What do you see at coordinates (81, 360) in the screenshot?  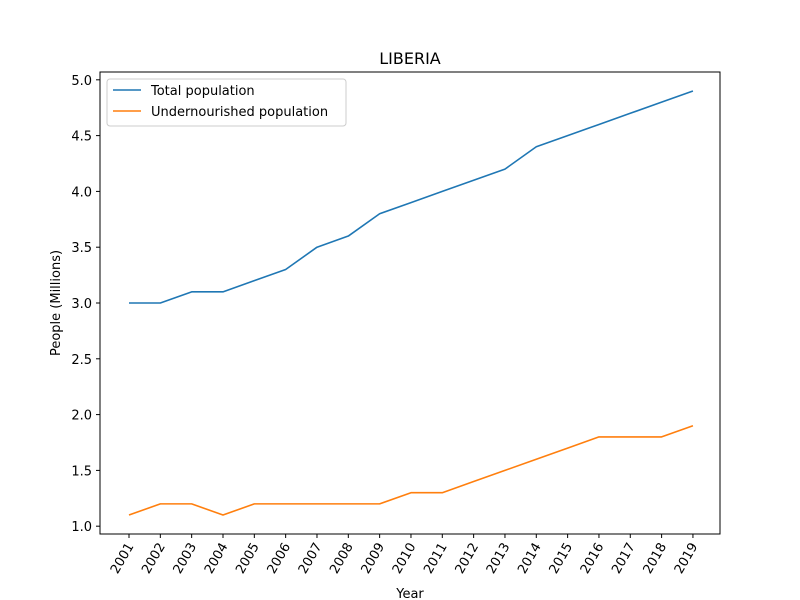 I see `y-tick-label: 2.5` at bounding box center [81, 360].